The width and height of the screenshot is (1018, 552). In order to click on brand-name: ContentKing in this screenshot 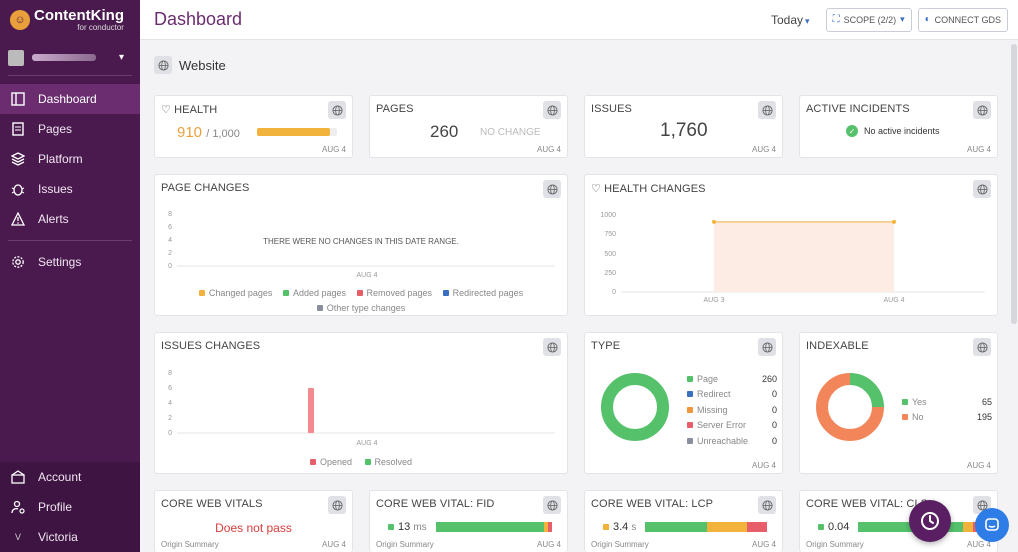, I will do `click(79, 15)`.